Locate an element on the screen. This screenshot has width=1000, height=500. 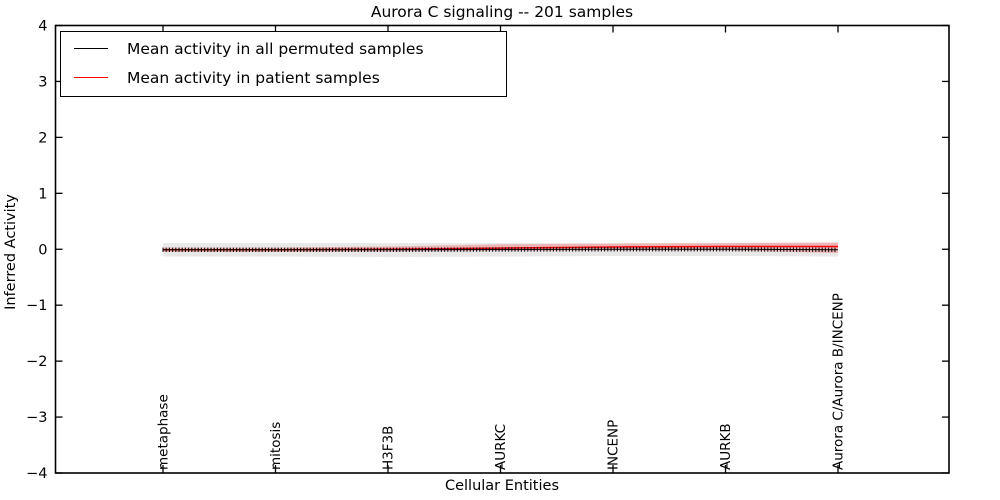
legend-item-patient: Mean activity in patient samples is located at coordinates (283, 78).